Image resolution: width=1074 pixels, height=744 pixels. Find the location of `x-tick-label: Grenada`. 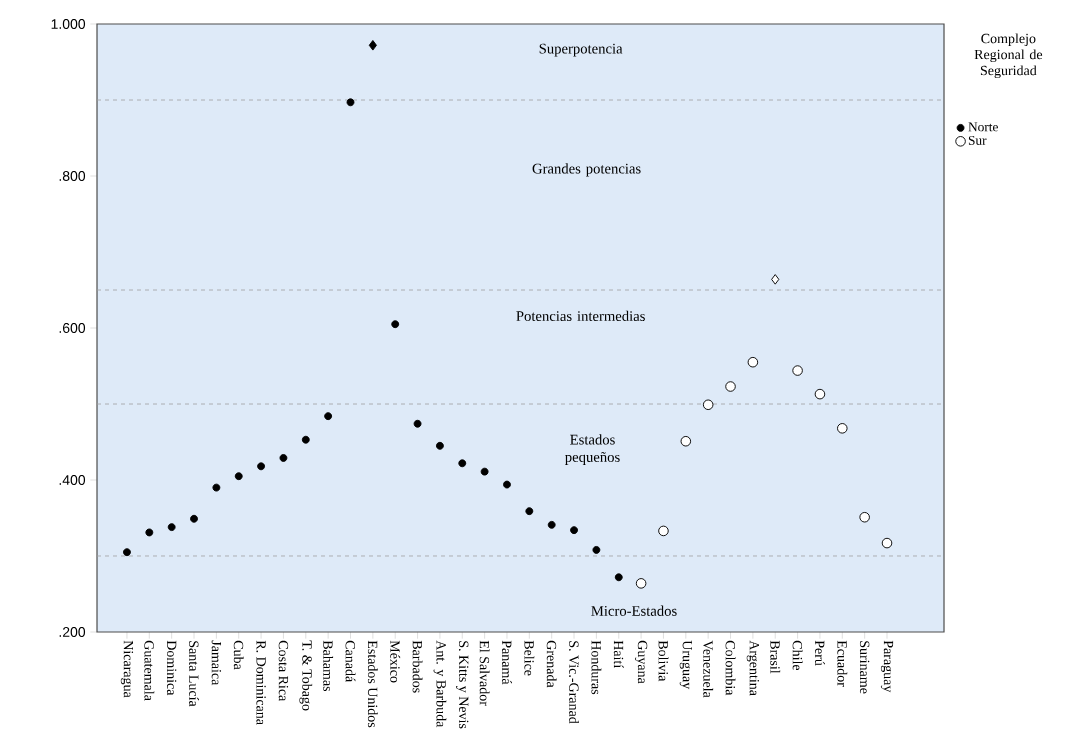

x-tick-label: Grenada is located at coordinates (551, 664).